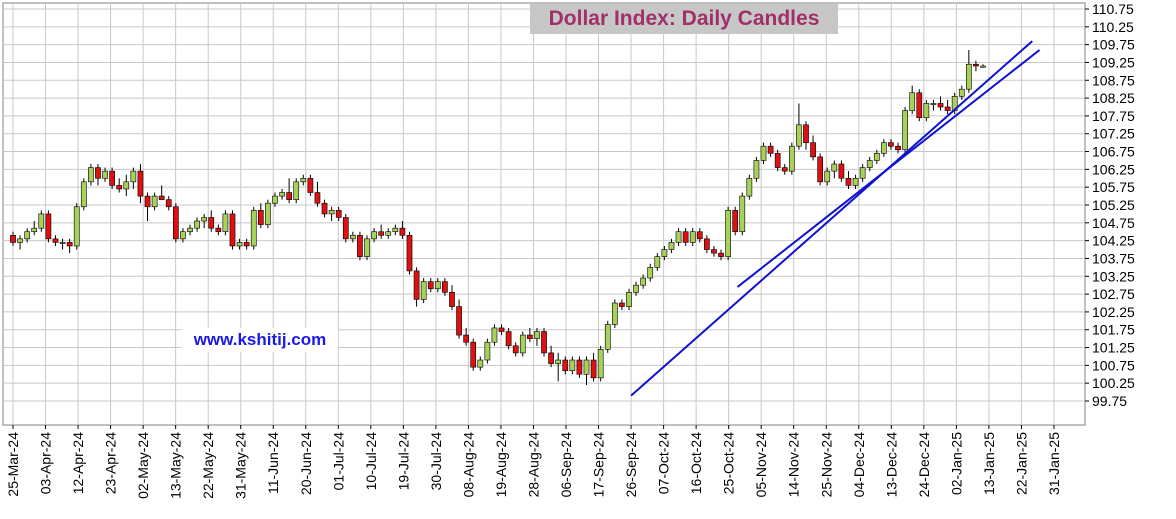  What do you see at coordinates (1113, 294) in the screenshot?
I see `y-tick-label: 102.75` at bounding box center [1113, 294].